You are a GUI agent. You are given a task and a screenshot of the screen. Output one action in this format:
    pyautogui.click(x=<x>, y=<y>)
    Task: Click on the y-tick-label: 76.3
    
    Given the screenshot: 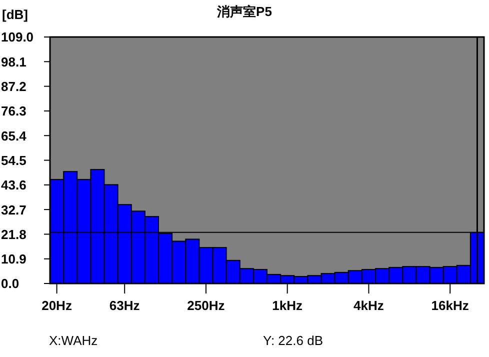 What is the action you would take?
    pyautogui.click(x=13, y=111)
    